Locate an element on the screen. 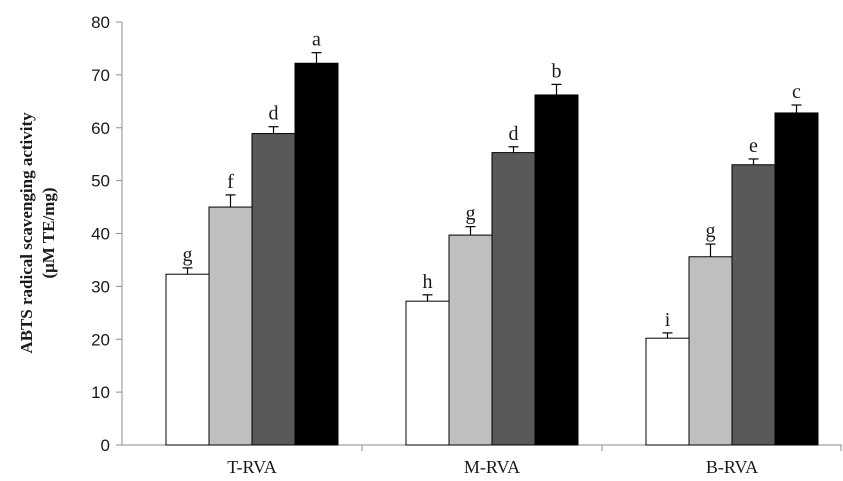 The width and height of the screenshot is (843, 481). significance-letter: a is located at coordinates (316, 40).